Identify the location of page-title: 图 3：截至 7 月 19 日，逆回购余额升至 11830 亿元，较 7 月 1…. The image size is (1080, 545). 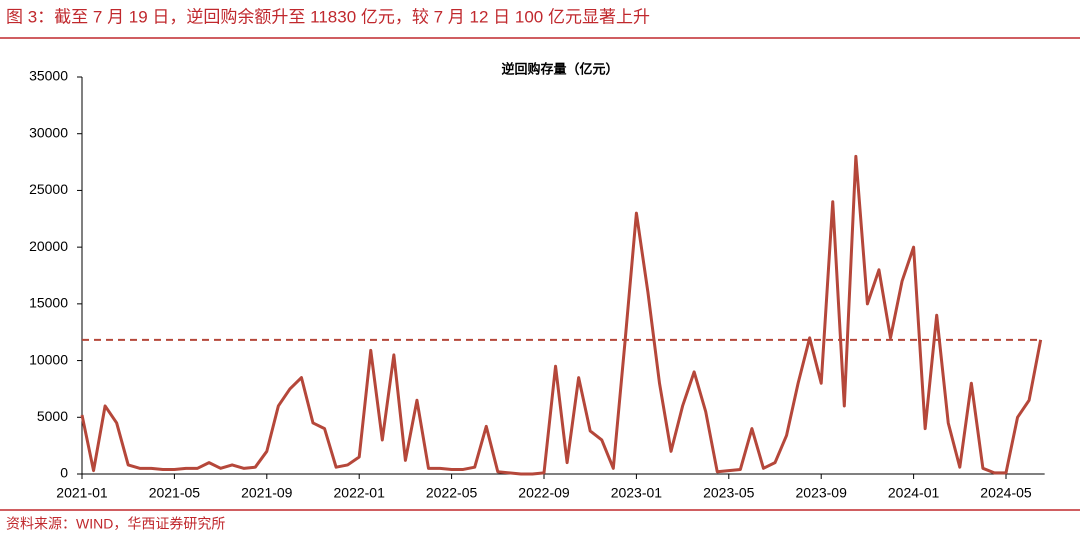
(328, 16).